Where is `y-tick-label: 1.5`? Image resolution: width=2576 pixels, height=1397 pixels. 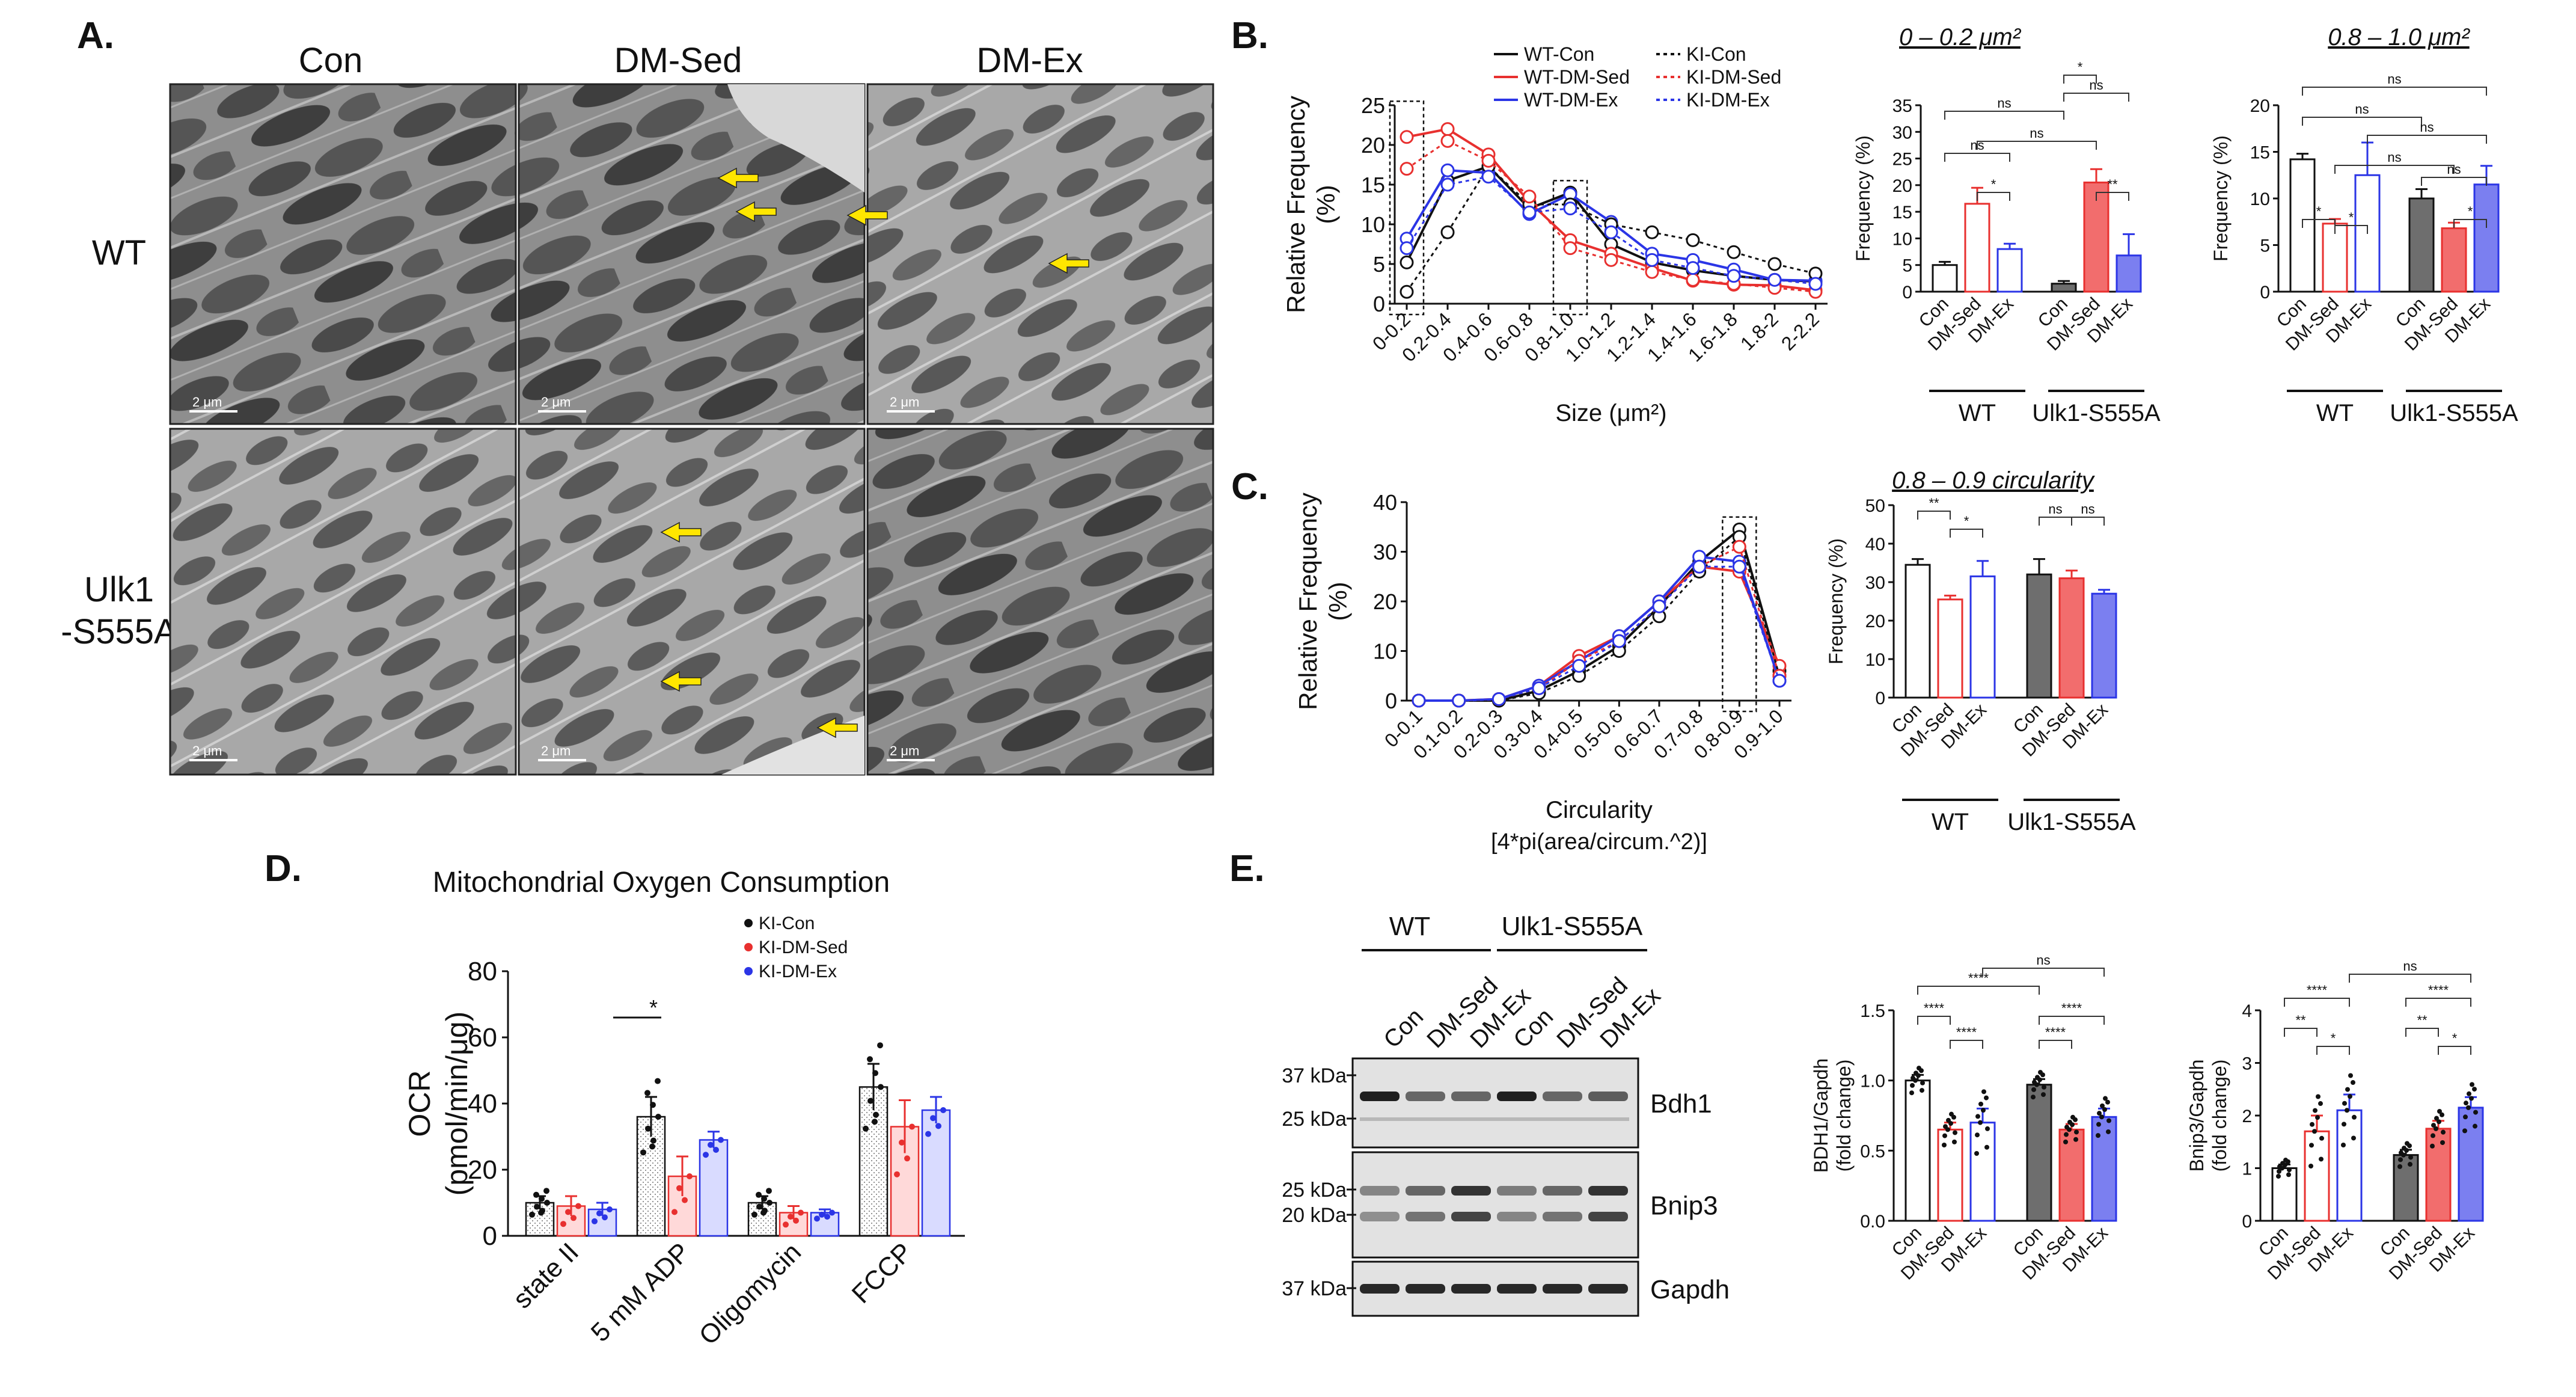
y-tick-label: 1.5 is located at coordinates (1872, 1011).